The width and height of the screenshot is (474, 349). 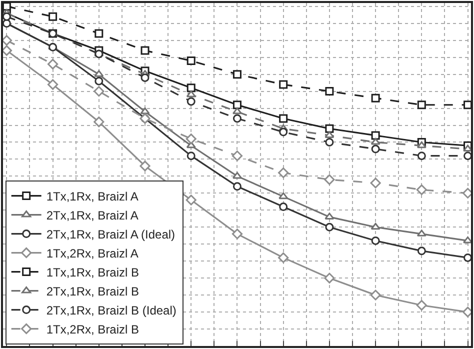 What do you see at coordinates (92, 215) in the screenshot?
I see `legend-label: 2Tx,1Rx, Braizl A` at bounding box center [92, 215].